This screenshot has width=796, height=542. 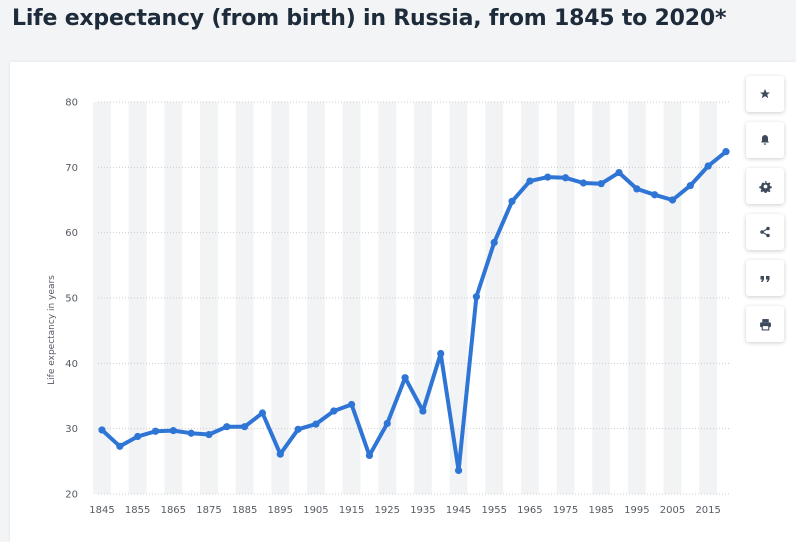 What do you see at coordinates (71, 103) in the screenshot?
I see `y-tick-label: 80` at bounding box center [71, 103].